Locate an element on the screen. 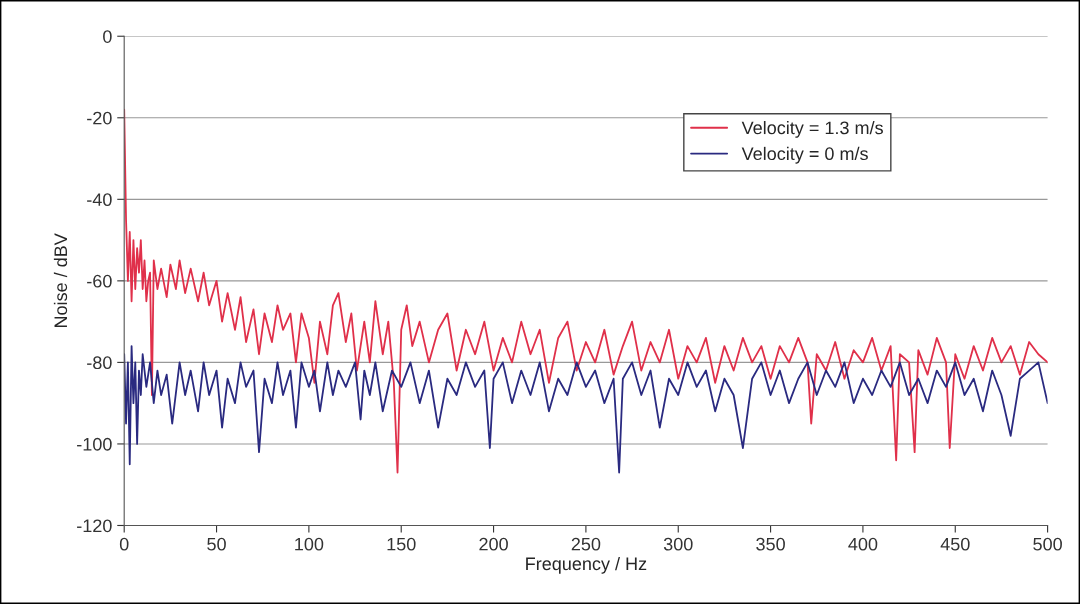  legend-label: Velocity = 0 m/s is located at coordinates (804, 155).